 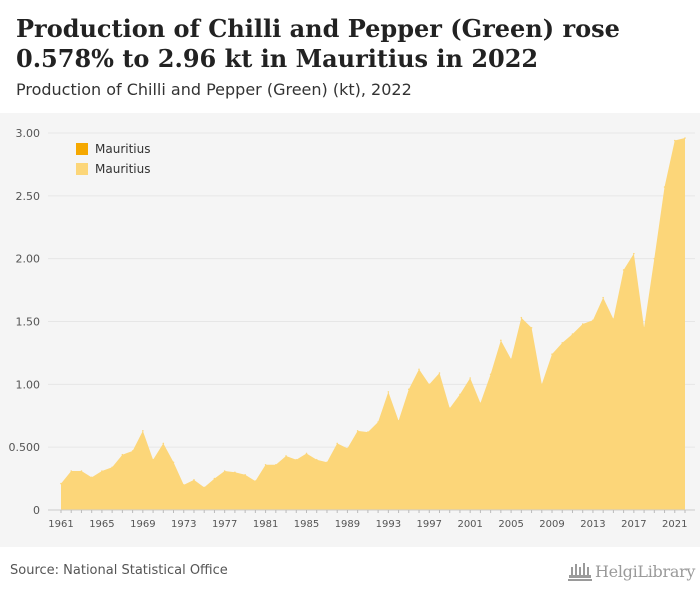 I want to click on x-tick-label: 2021, so click(x=674, y=524).